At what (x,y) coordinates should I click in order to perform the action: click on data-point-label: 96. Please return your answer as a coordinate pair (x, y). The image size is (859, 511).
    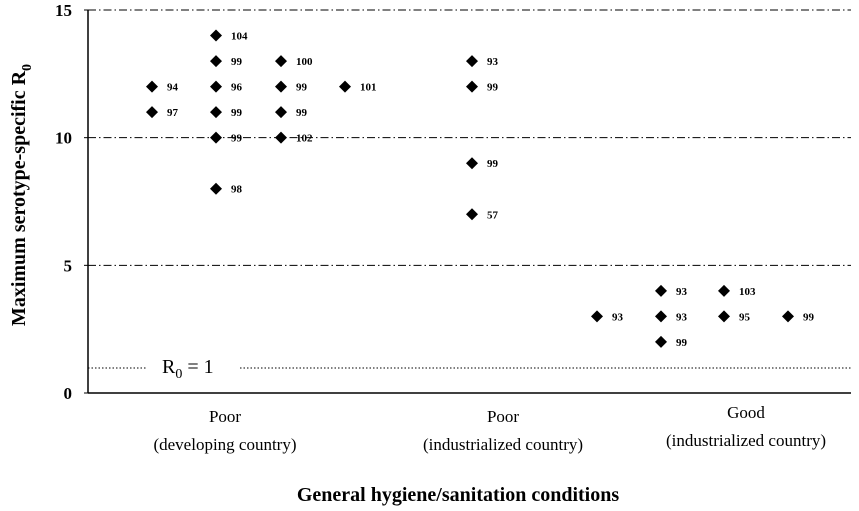
    Looking at the image, I should click on (237, 88).